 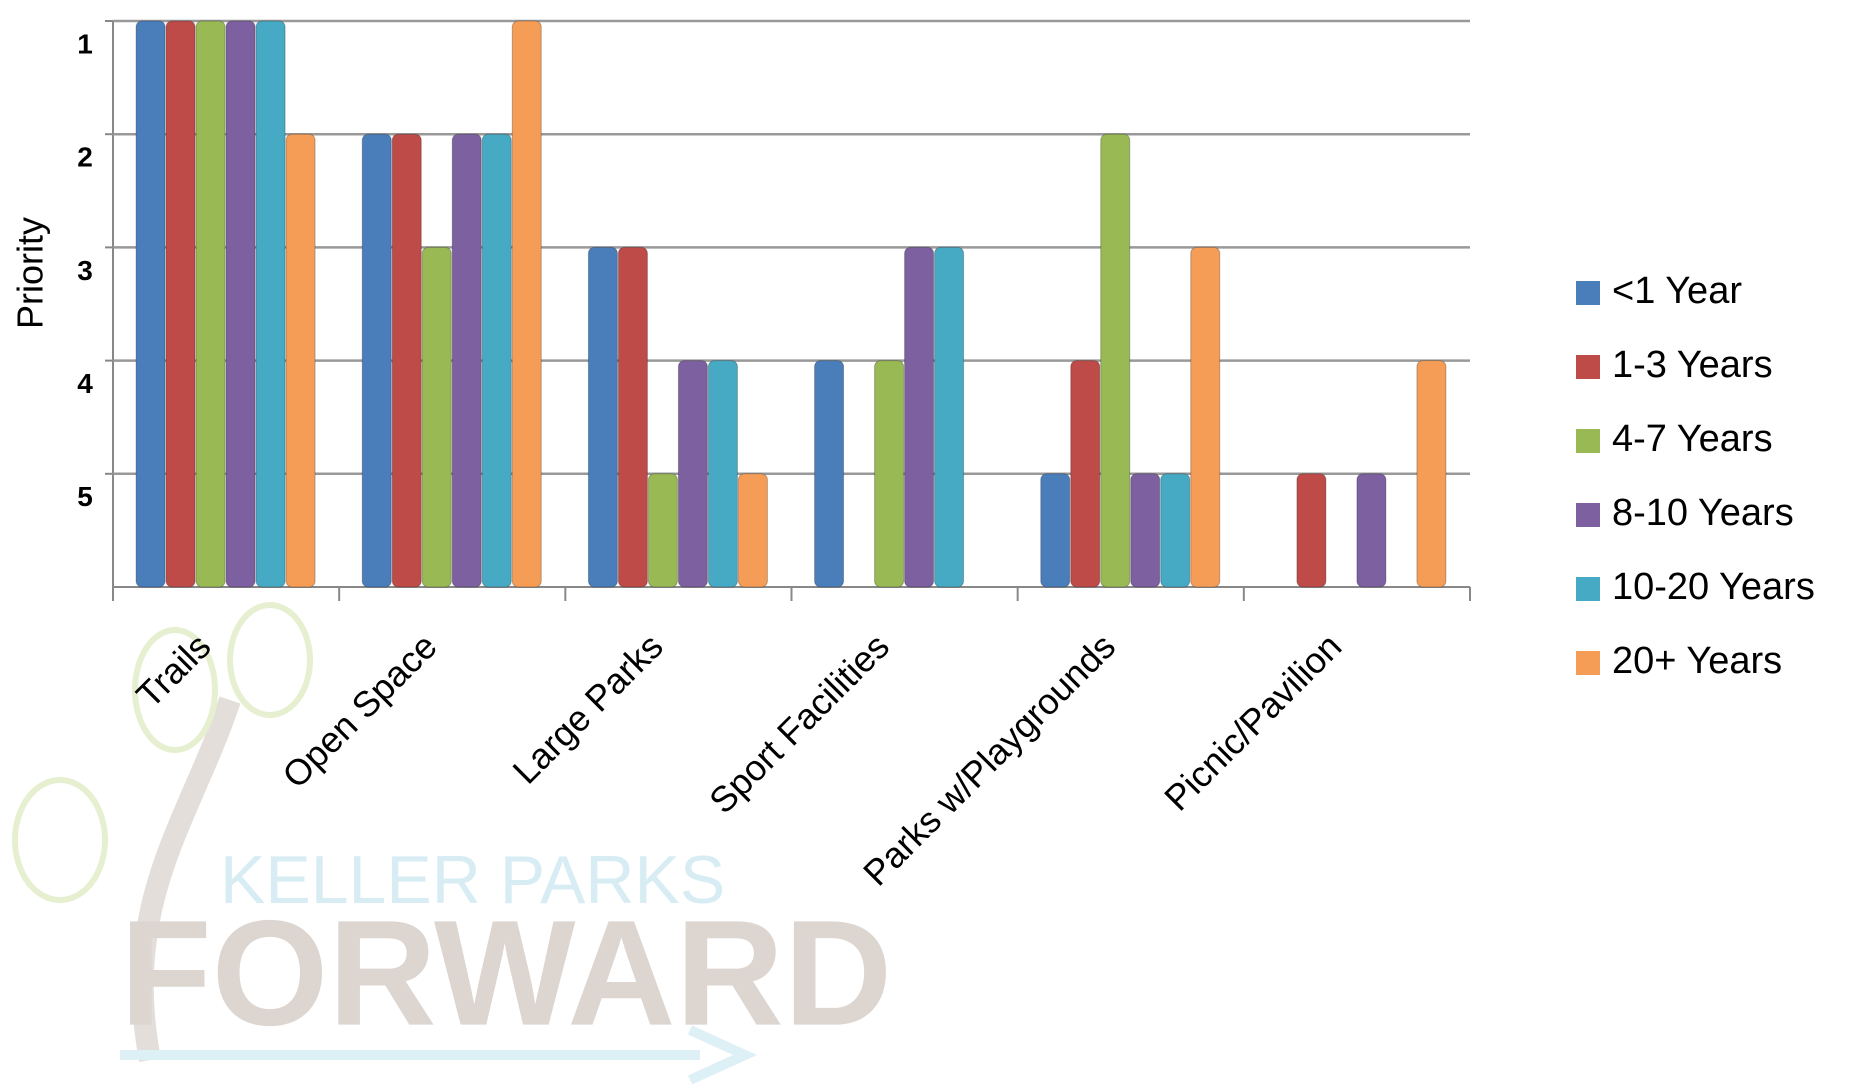 I want to click on watermark-text: FORWARD, so click(x=506, y=973).